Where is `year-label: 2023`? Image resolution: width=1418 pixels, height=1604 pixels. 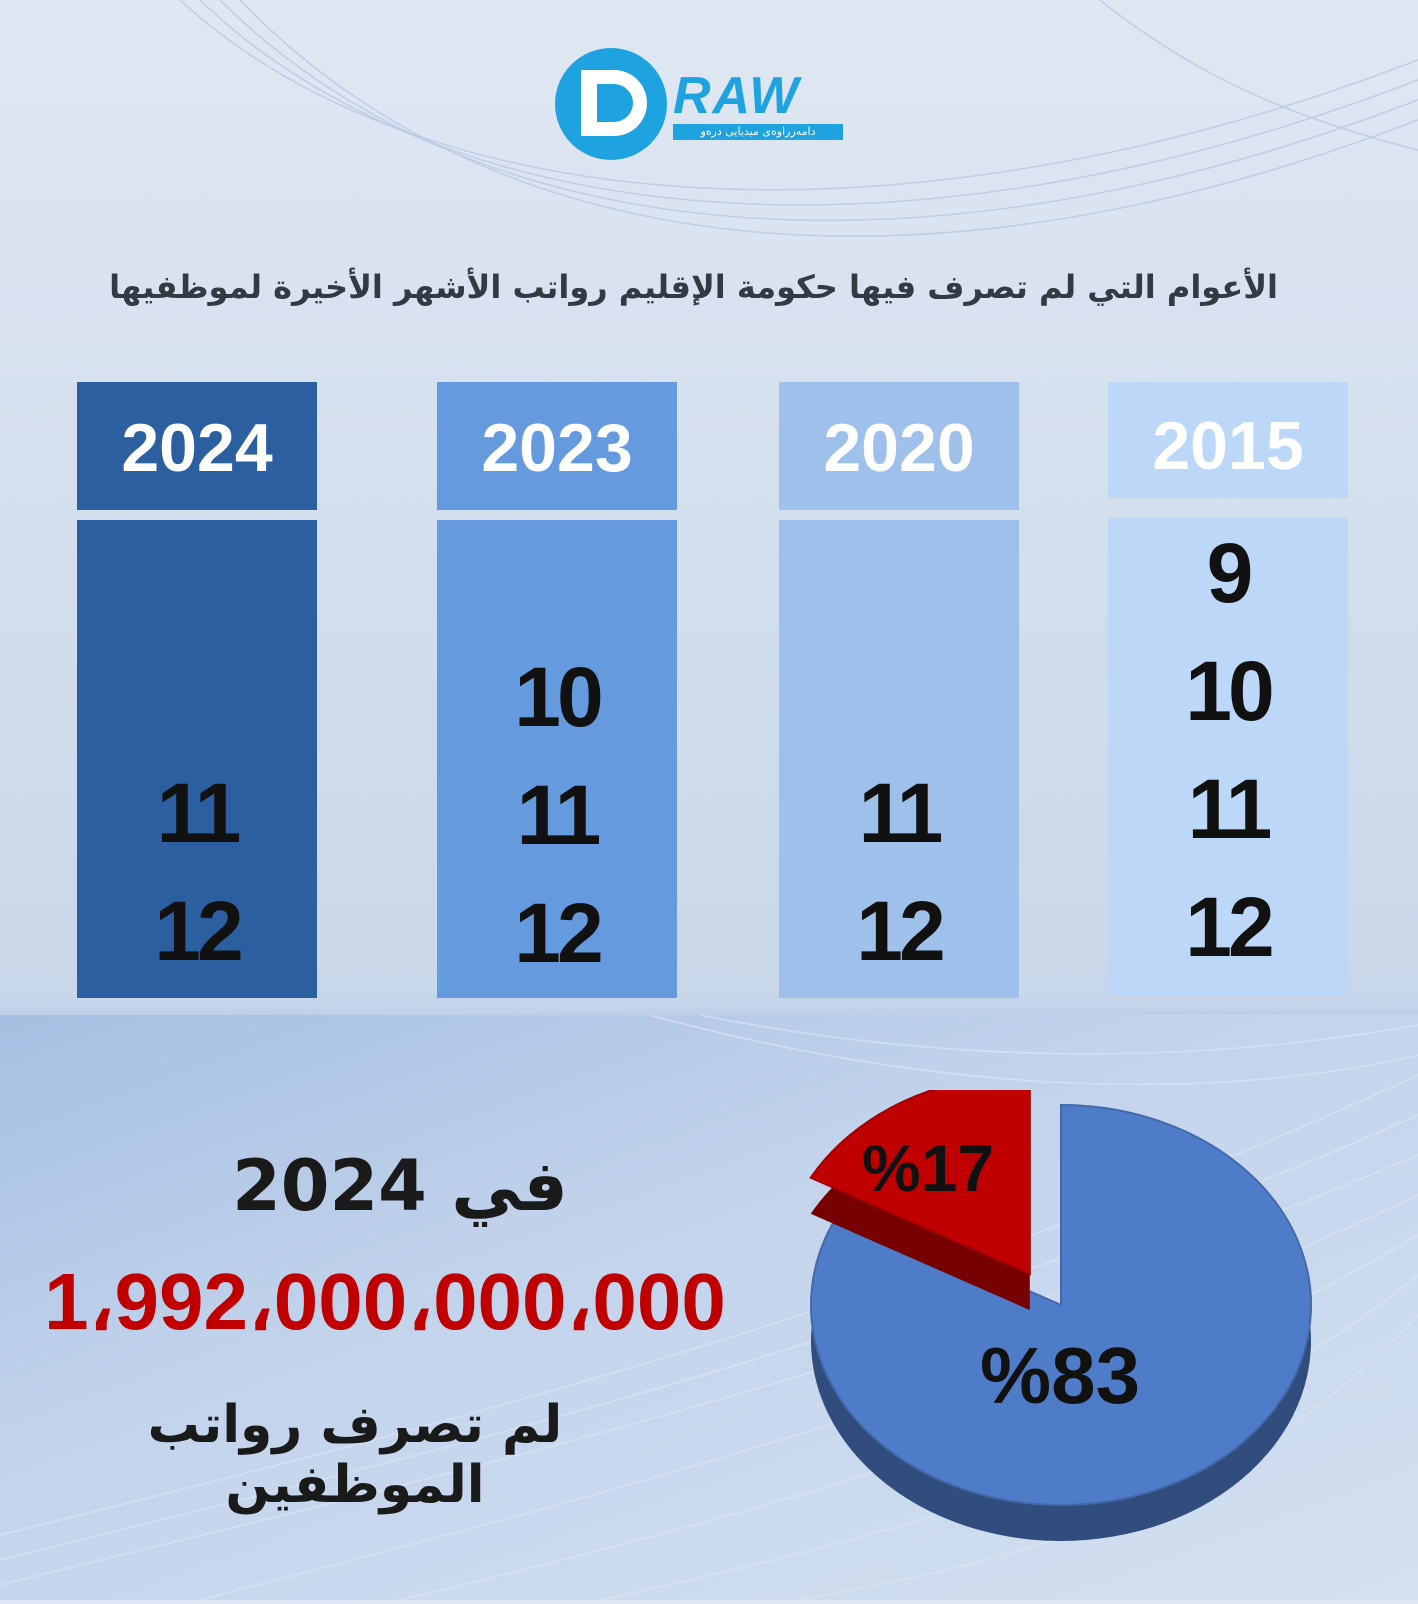 year-label: 2023 is located at coordinates (557, 446).